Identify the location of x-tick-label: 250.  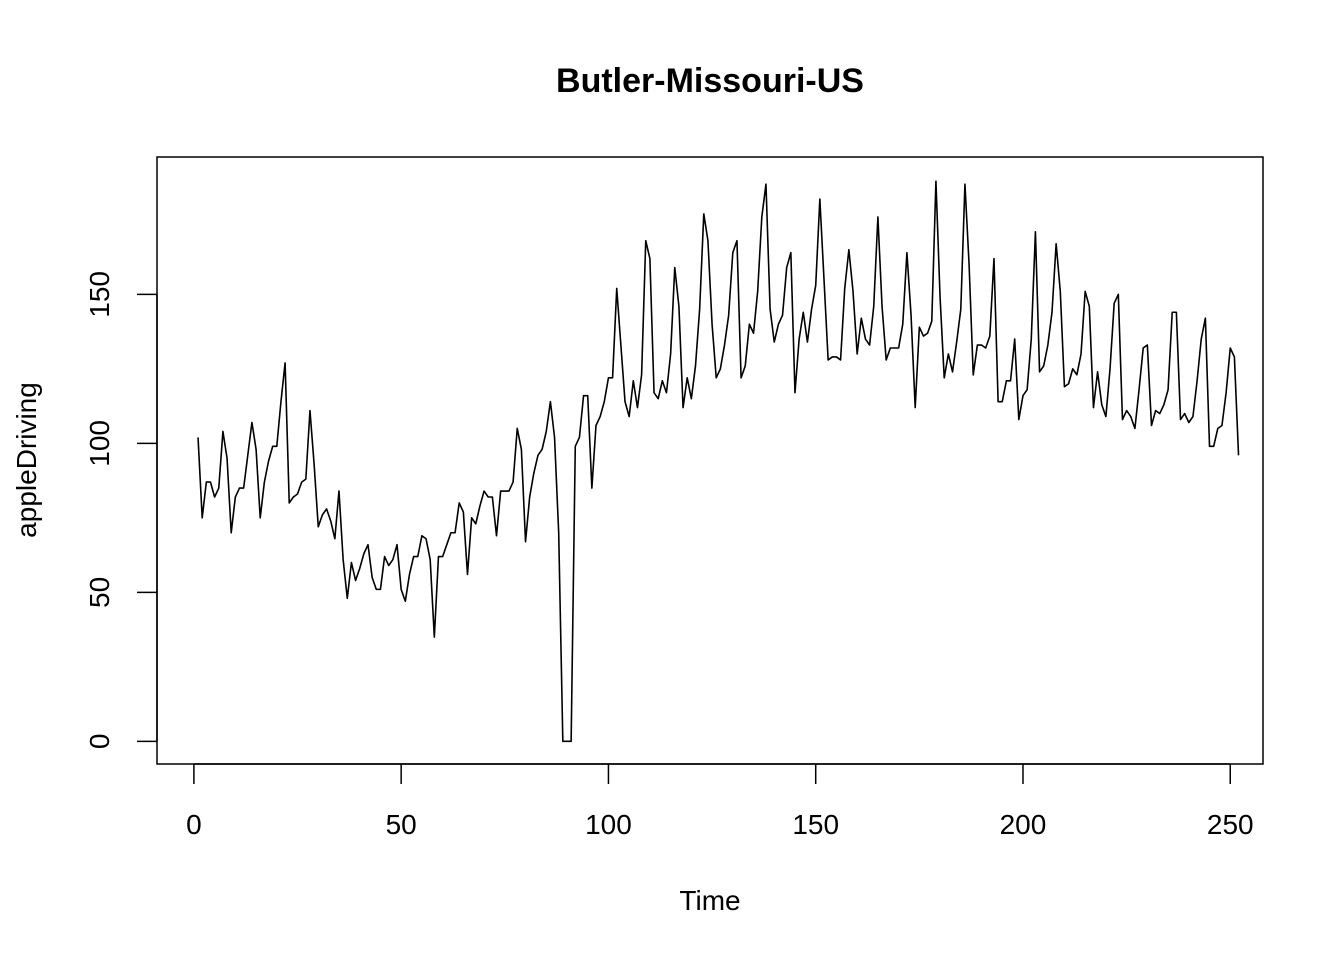
(1230, 824).